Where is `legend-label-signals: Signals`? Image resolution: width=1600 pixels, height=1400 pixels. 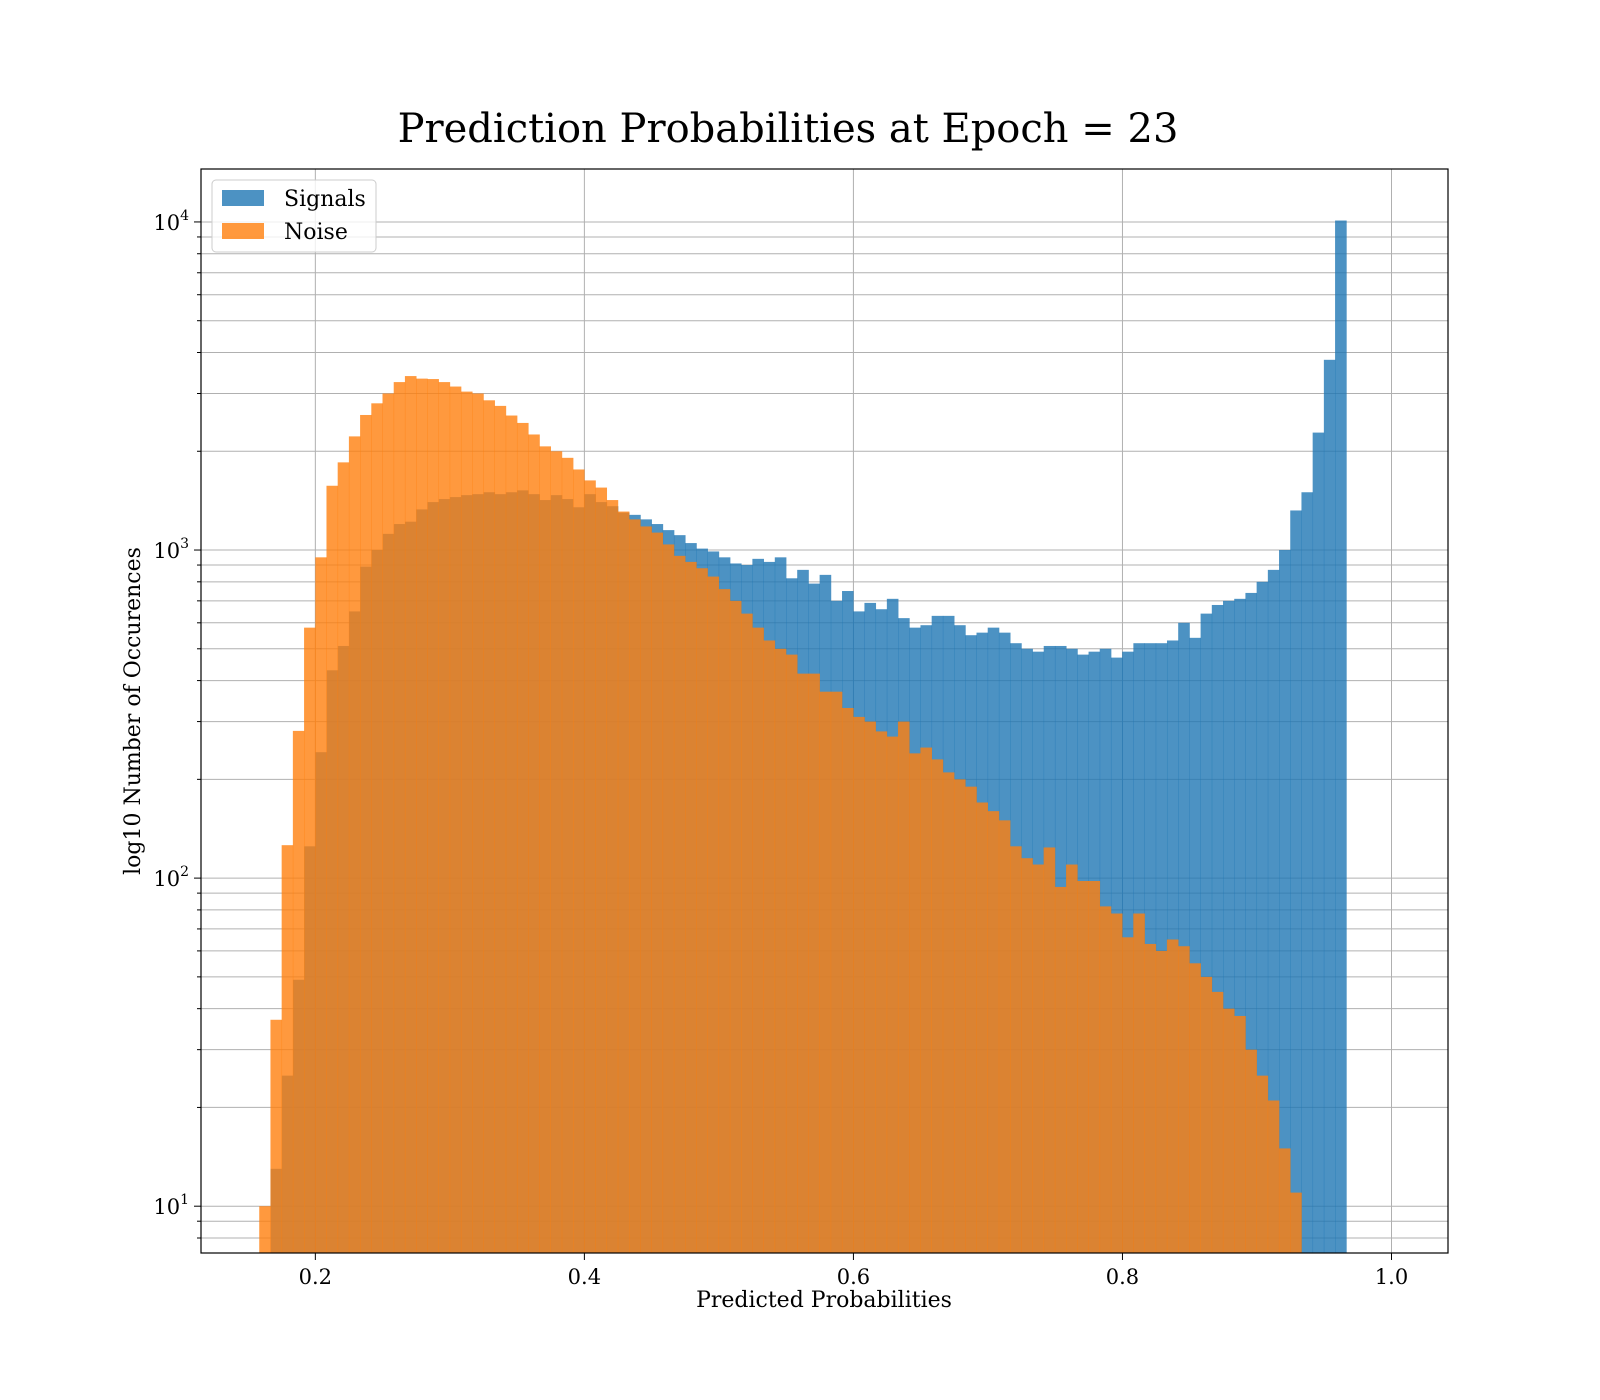 legend-label-signals: Signals is located at coordinates (325, 199).